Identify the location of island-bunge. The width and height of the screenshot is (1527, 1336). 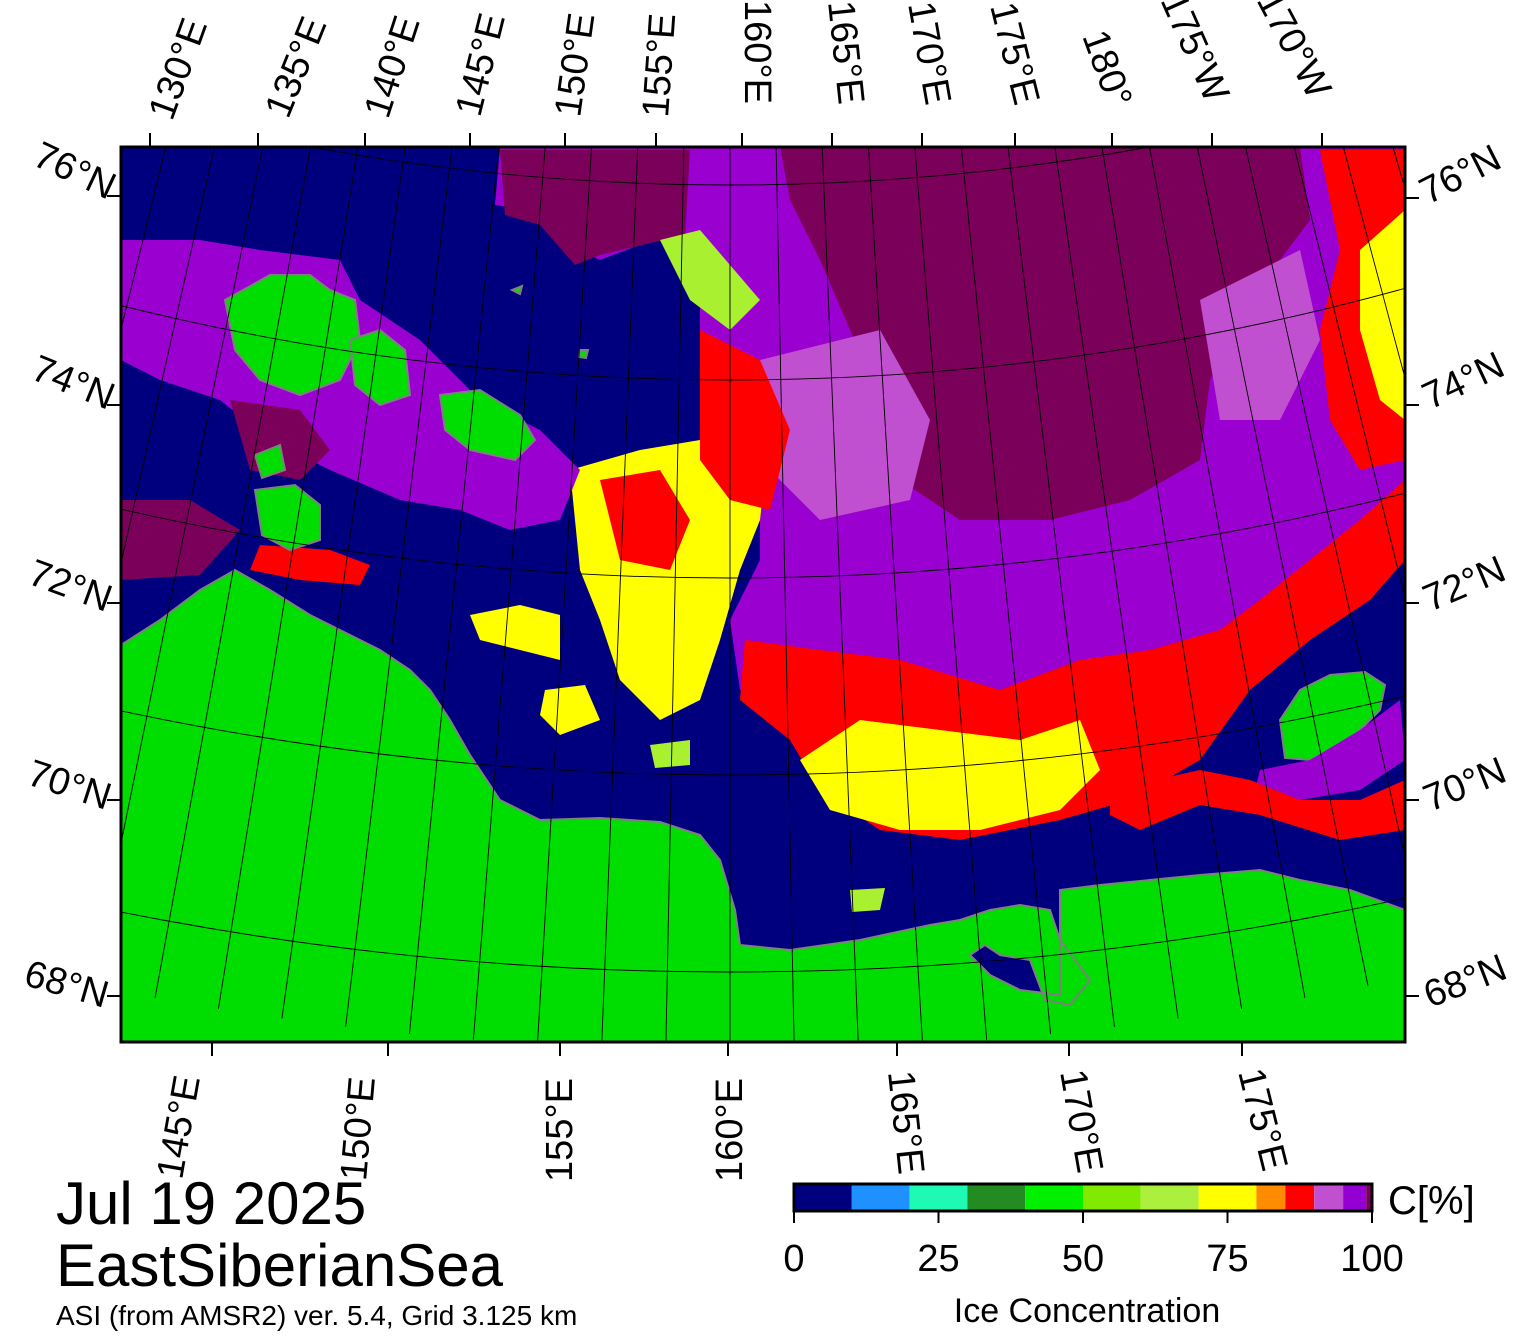
(380, 367).